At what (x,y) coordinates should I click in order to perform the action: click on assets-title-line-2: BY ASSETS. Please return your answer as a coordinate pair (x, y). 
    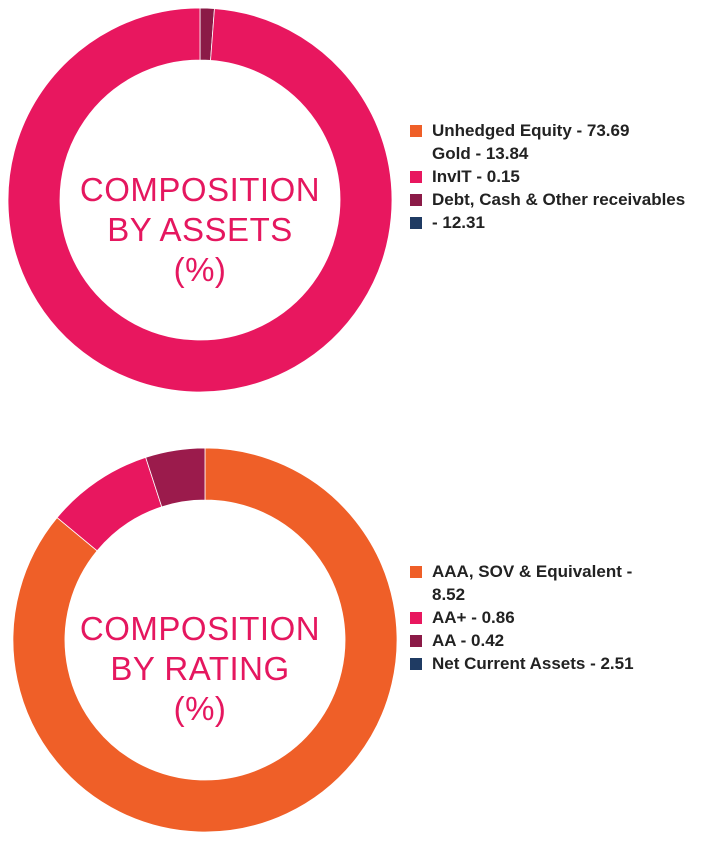
    Looking at the image, I should click on (200, 229).